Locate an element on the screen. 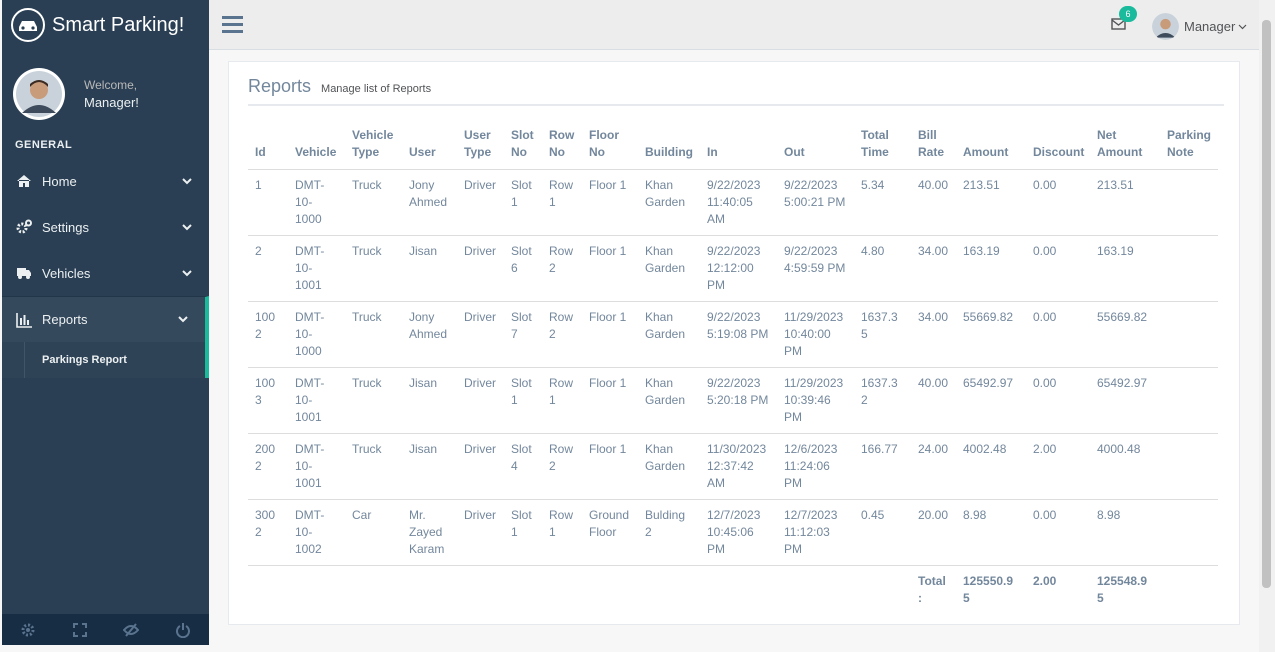  table-cell: DMT-10-1002 is located at coordinates (316, 532).